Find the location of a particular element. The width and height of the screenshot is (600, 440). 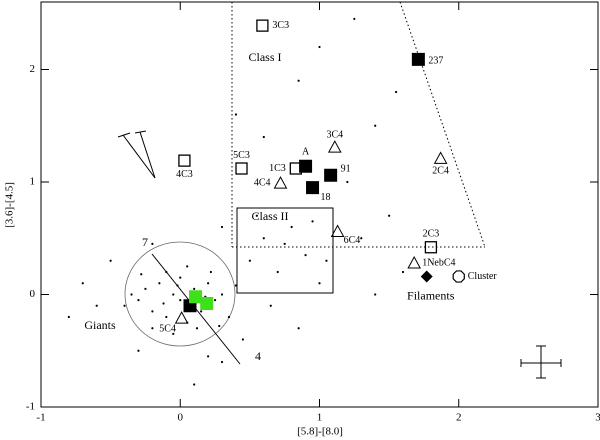

point-label: A is located at coordinates (306, 152).